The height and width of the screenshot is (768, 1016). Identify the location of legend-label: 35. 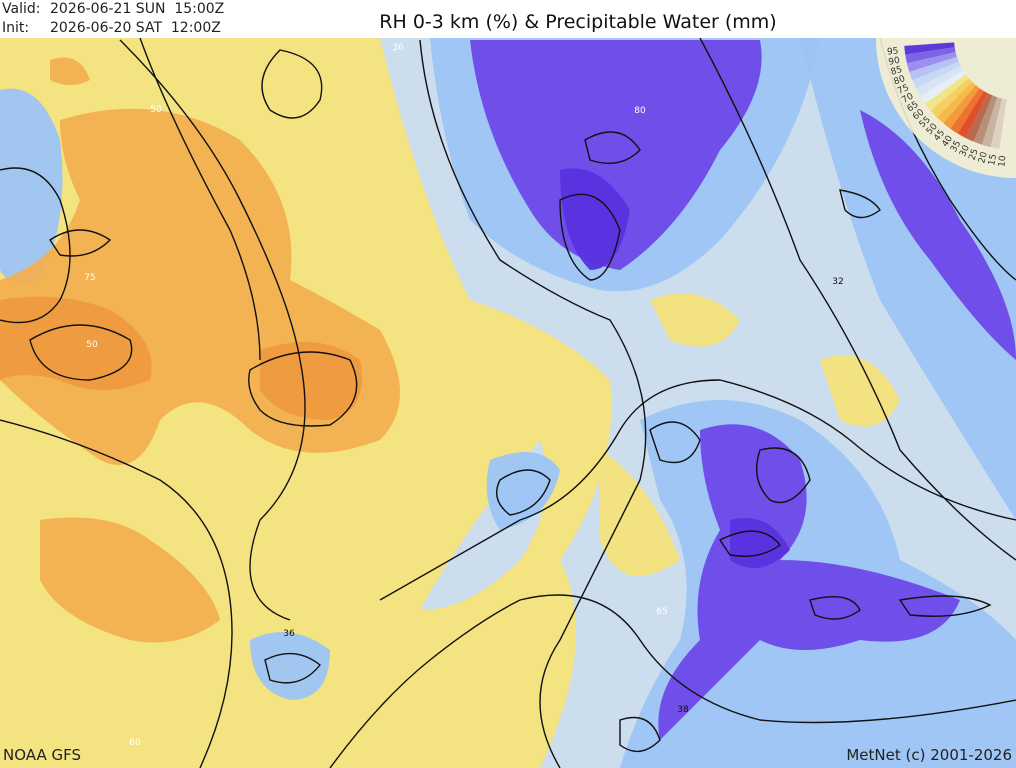
(956, 146).